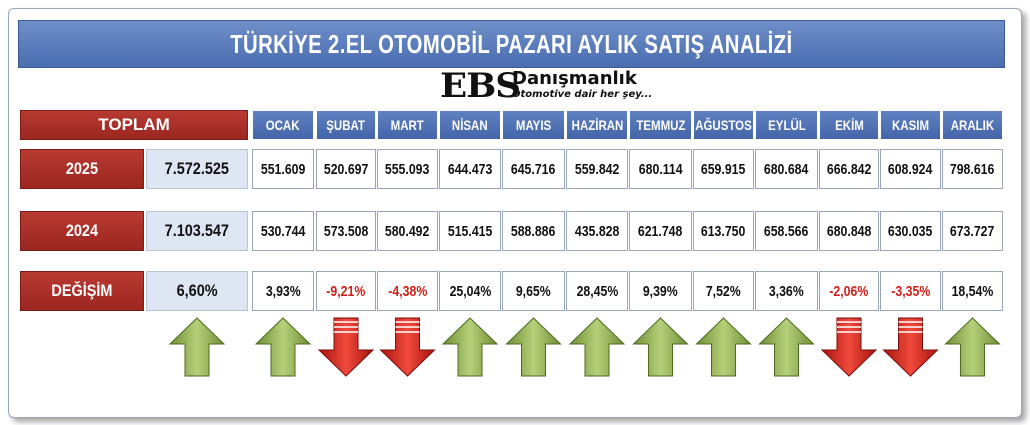 The height and width of the screenshot is (425, 1030). I want to click on table-cell: 666.842, so click(849, 169).